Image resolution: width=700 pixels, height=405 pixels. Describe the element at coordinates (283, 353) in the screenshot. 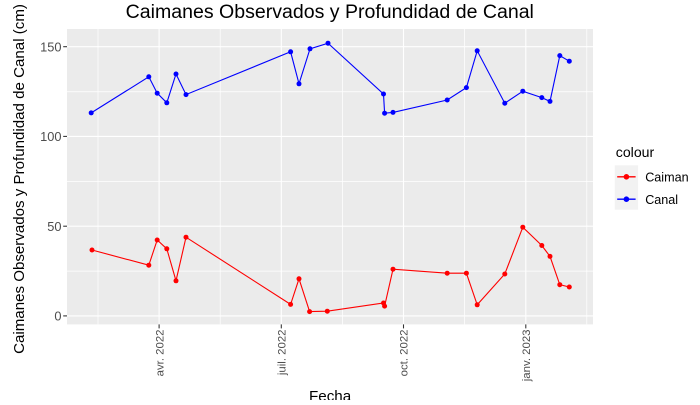

I see `svg-text: juil. 2022` at that location.